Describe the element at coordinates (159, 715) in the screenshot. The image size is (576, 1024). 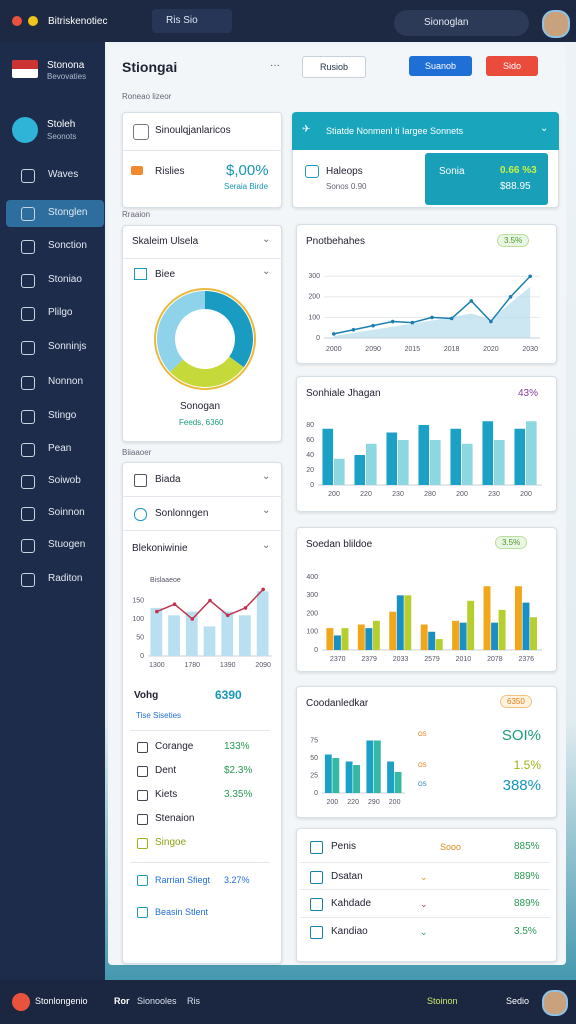
I see `link: Tise Siseties` at that location.